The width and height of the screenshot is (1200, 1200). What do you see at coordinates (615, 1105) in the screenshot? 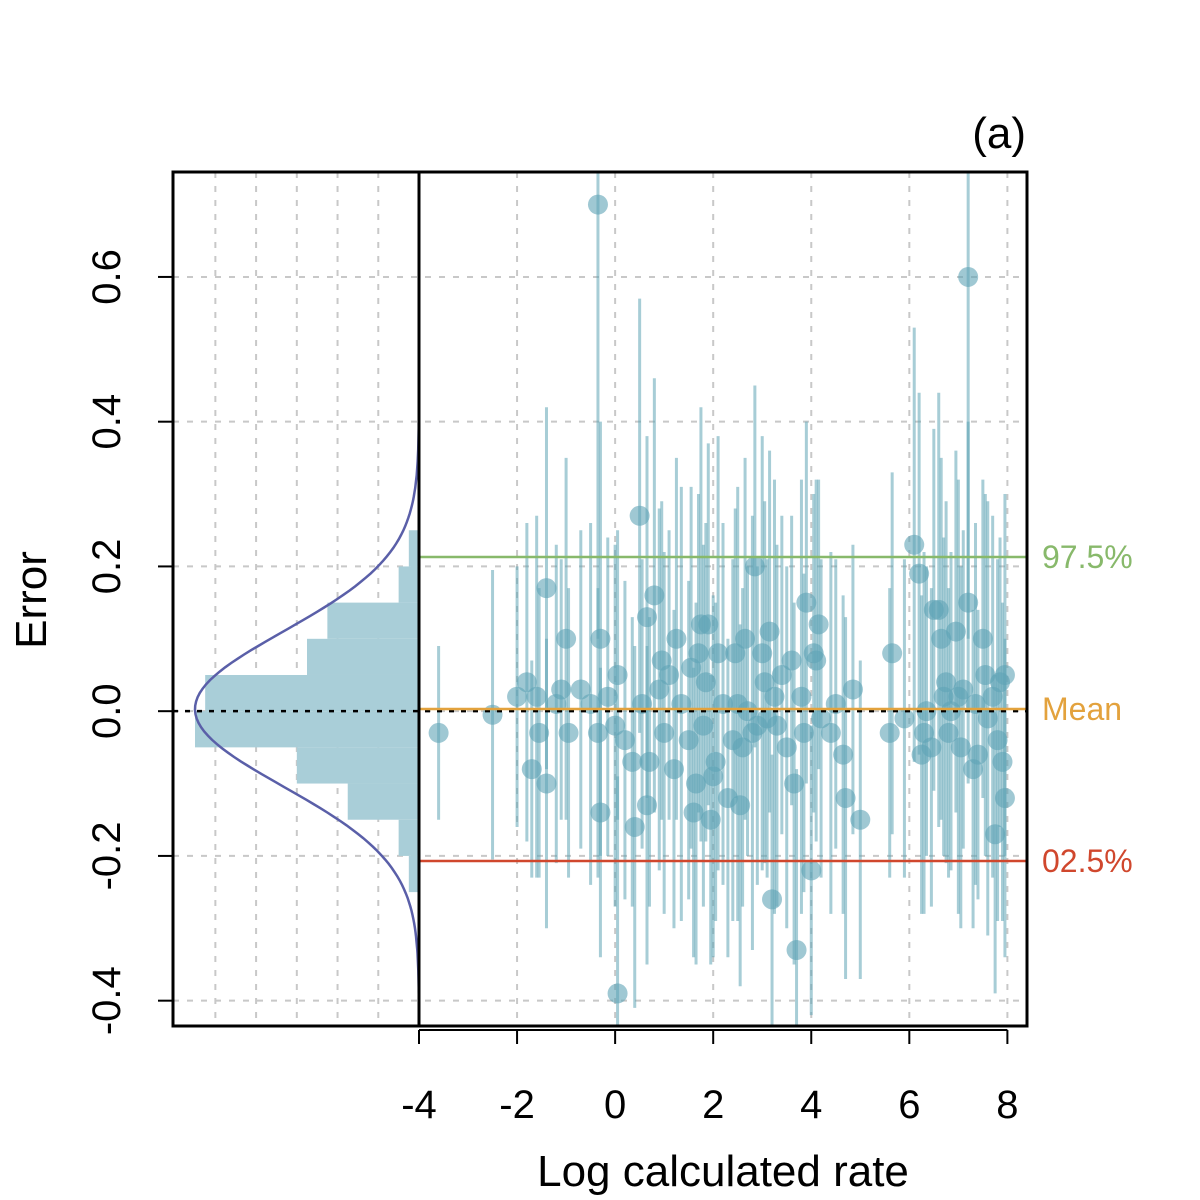
I see `x-tick-label: 0` at bounding box center [615, 1105].